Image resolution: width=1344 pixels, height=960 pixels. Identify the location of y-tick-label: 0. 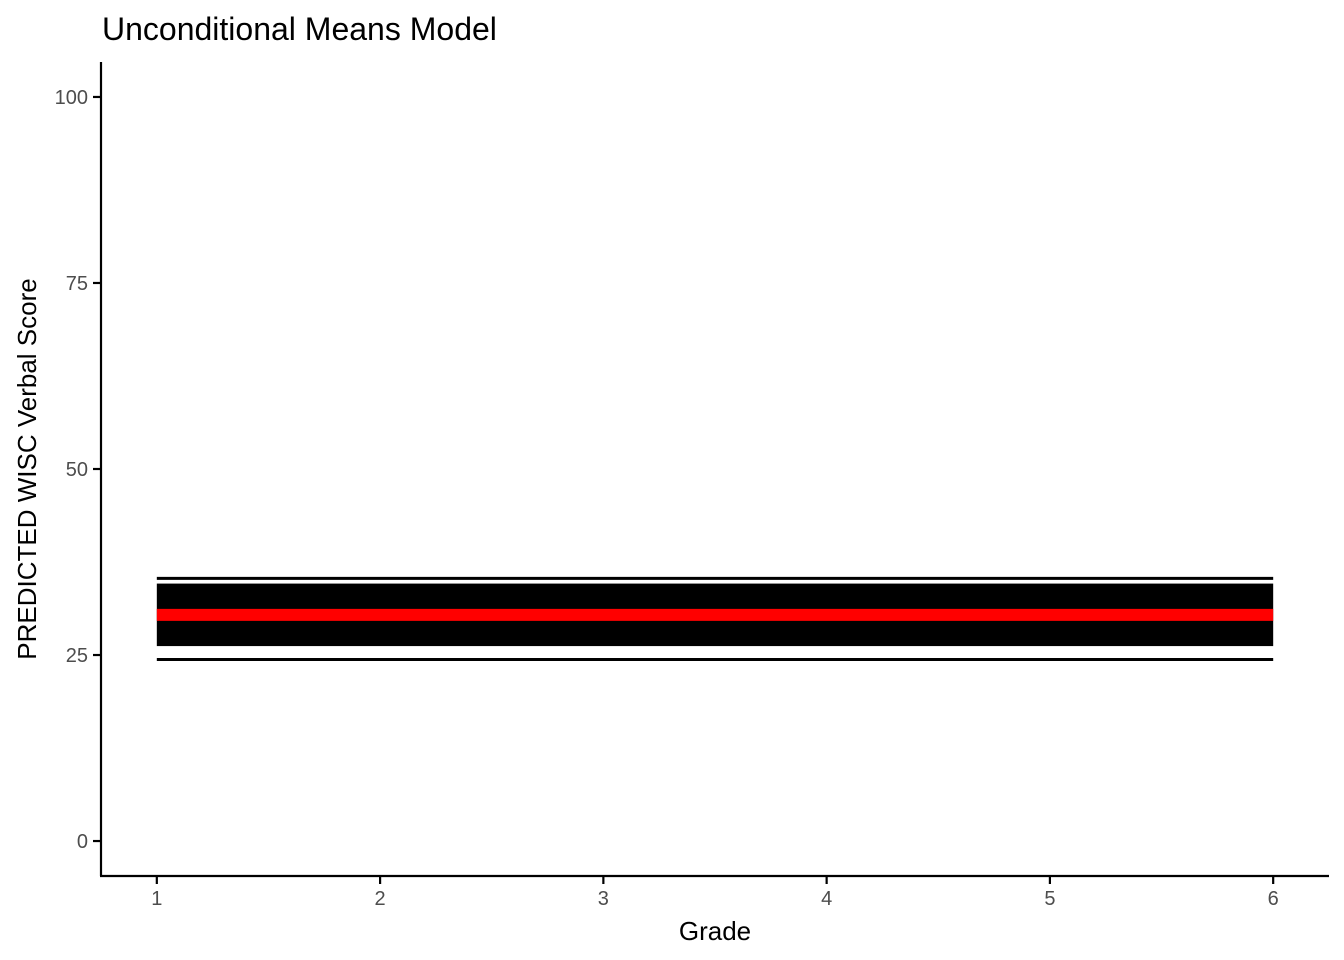
(82, 842).